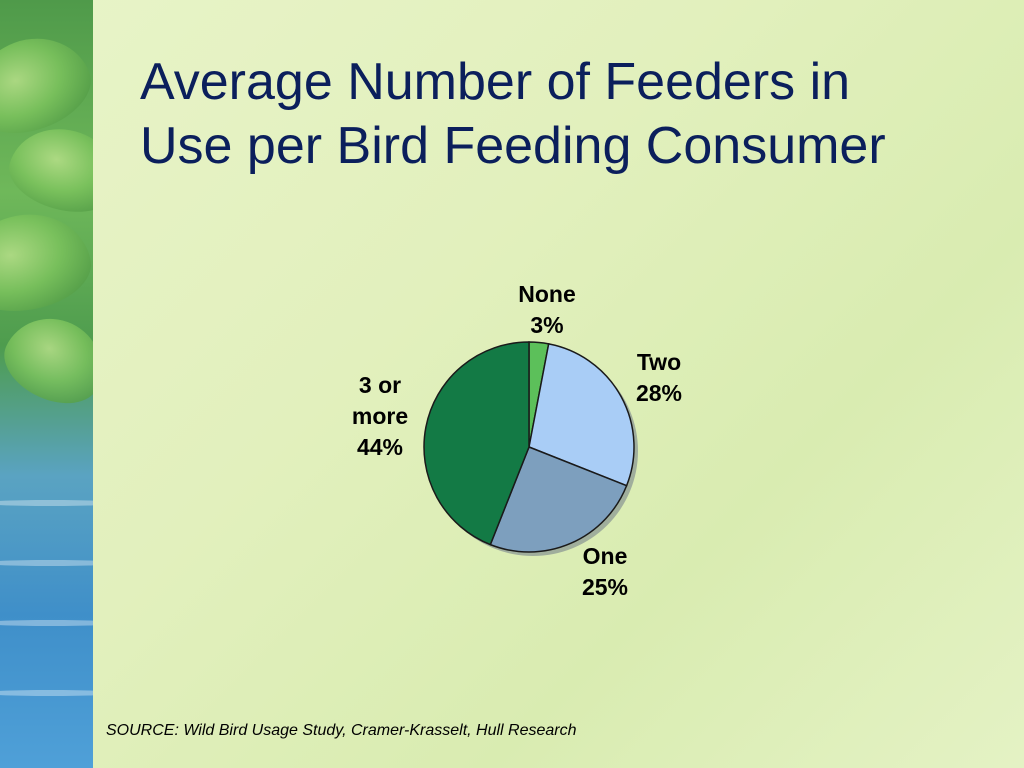  Describe the element at coordinates (380, 416) in the screenshot. I see `slice-label-3-or-more: 3 or more 44%` at that location.